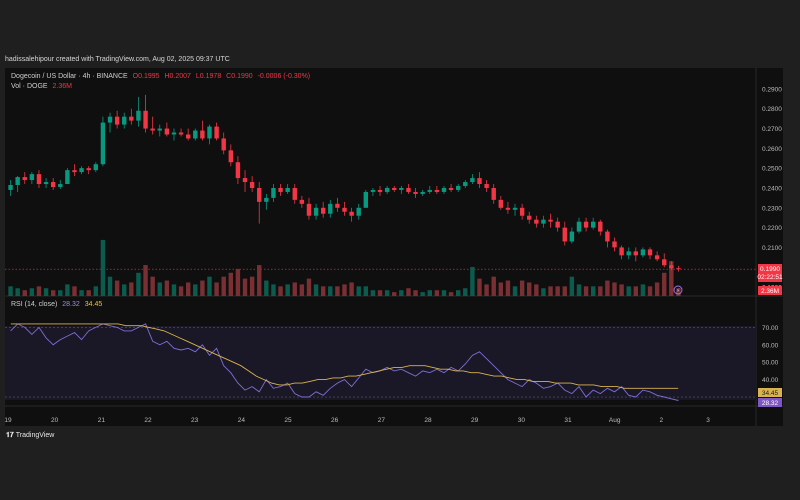  Describe the element at coordinates (30, 436) in the screenshot. I see `tradingview-brand: 𝟏𝟕 TradingView` at that location.